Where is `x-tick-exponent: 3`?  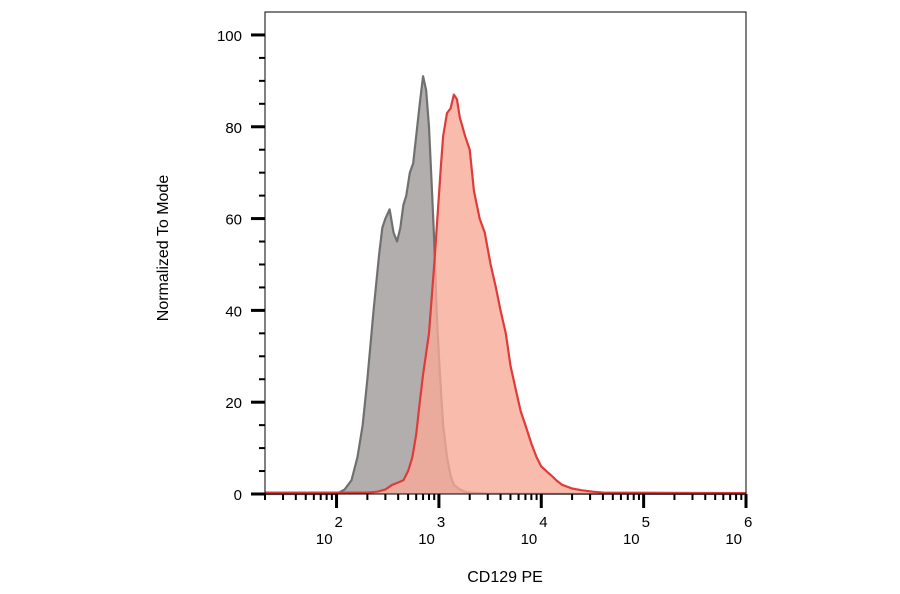 x-tick-exponent: 3 is located at coordinates (441, 522).